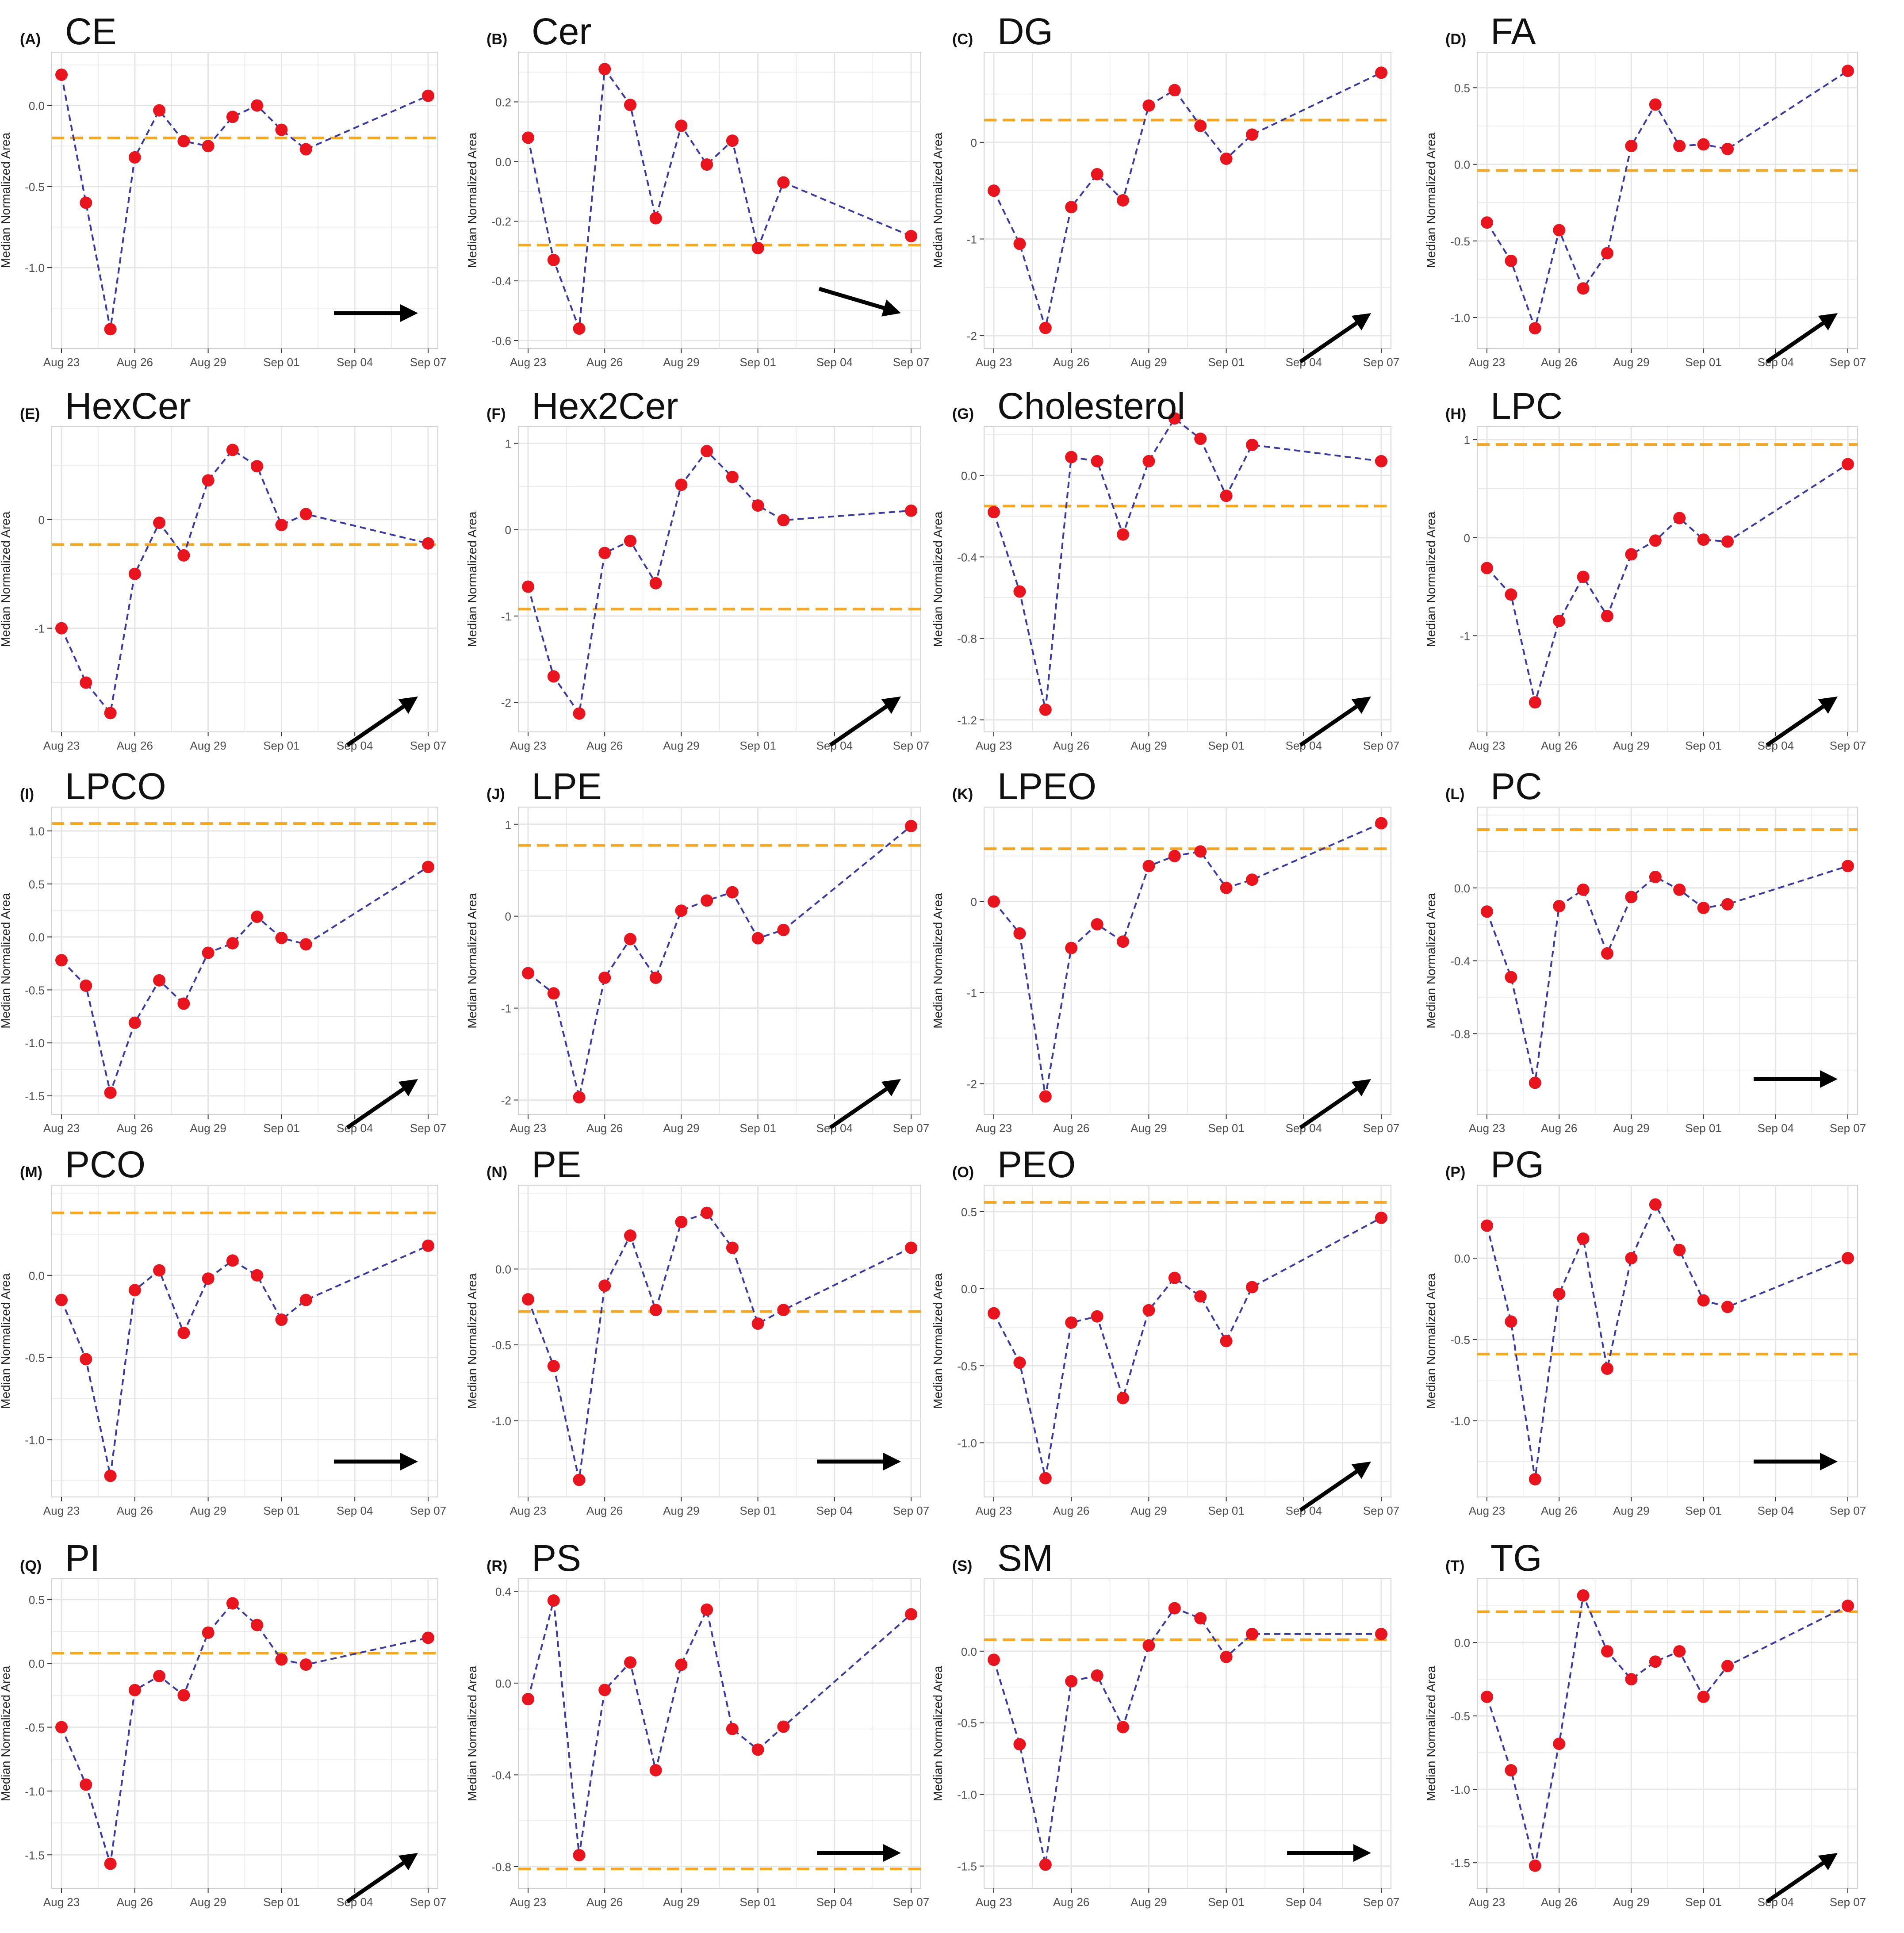 The image size is (1904, 1933). I want to click on y-tick-label: 0, so click(508, 530).